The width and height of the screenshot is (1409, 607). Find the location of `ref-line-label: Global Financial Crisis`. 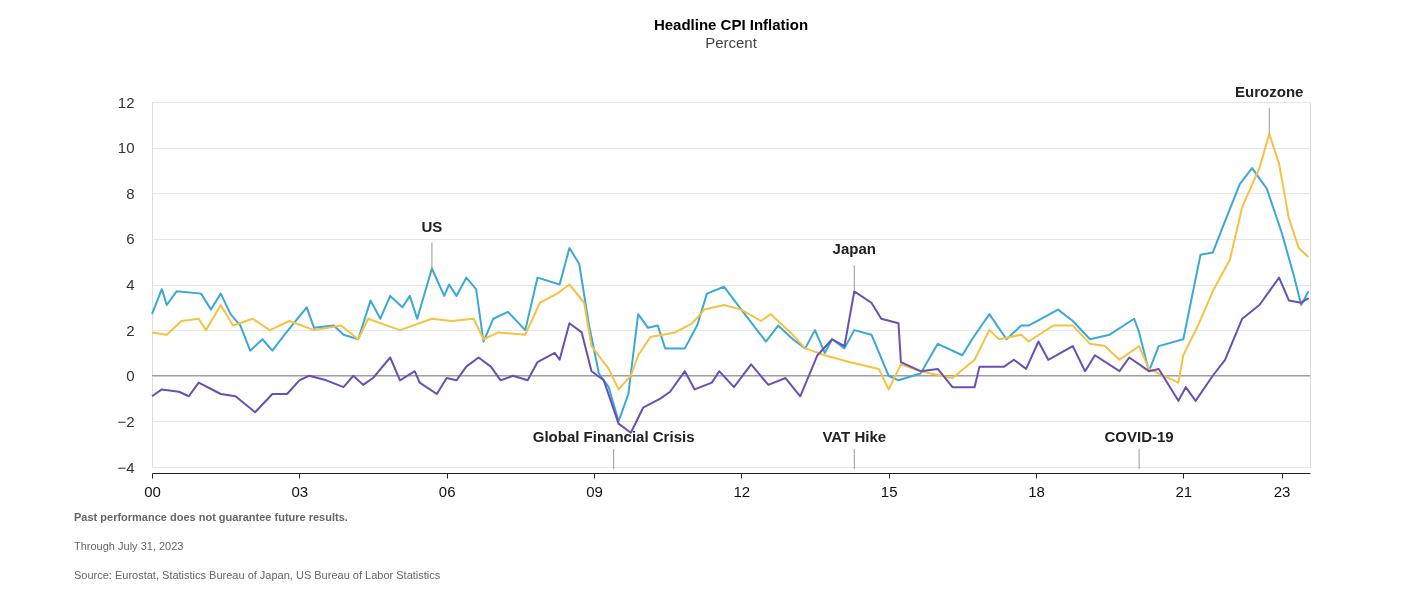

ref-line-label: Global Financial Crisis is located at coordinates (613, 436).